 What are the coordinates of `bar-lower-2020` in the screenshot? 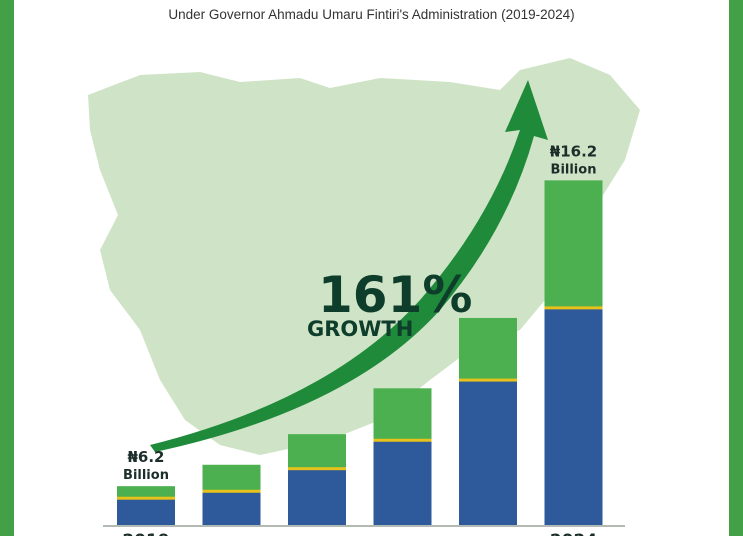 It's located at (231, 508).